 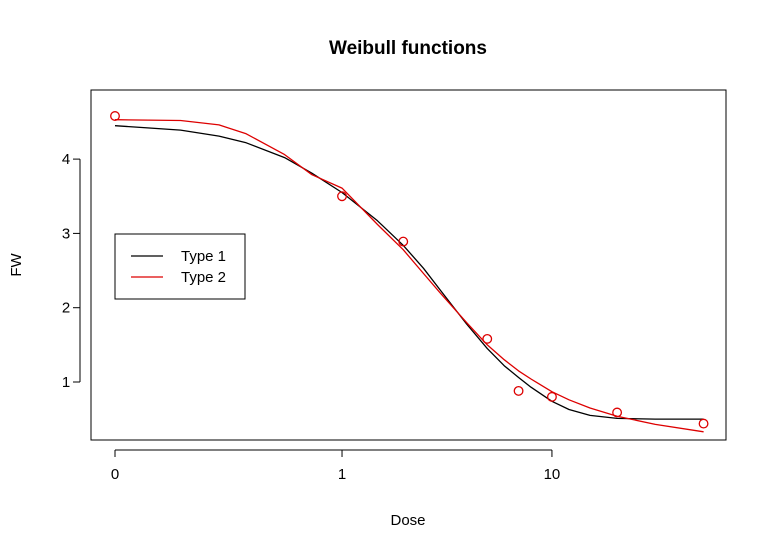 What do you see at coordinates (66, 382) in the screenshot?
I see `y-tick-label: 1` at bounding box center [66, 382].